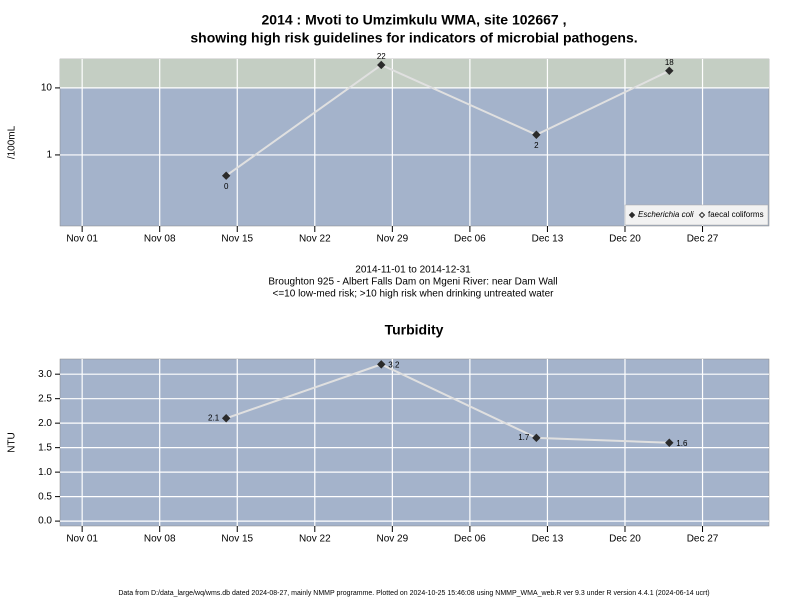  I want to click on legend-label: Escherichia coli, so click(666, 214).